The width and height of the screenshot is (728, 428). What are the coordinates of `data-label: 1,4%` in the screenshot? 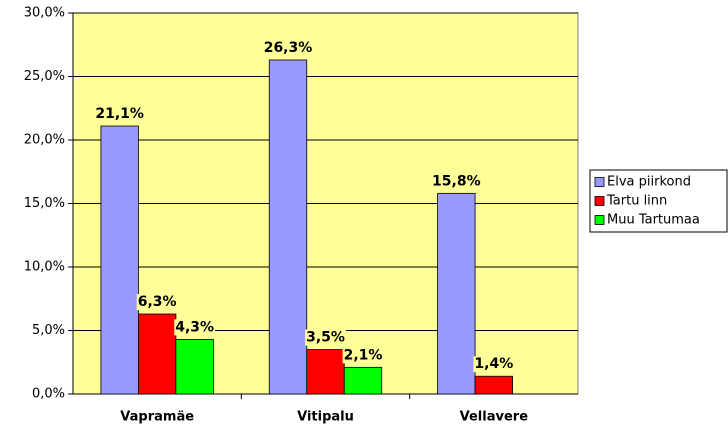 It's located at (493, 364).